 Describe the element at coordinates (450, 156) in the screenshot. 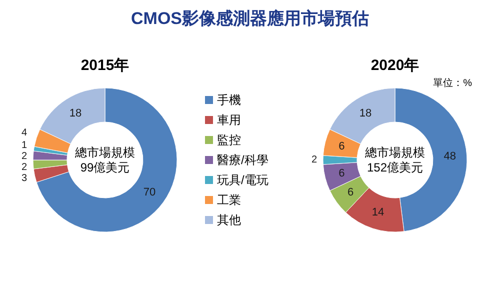

I see `data-label: 48` at that location.